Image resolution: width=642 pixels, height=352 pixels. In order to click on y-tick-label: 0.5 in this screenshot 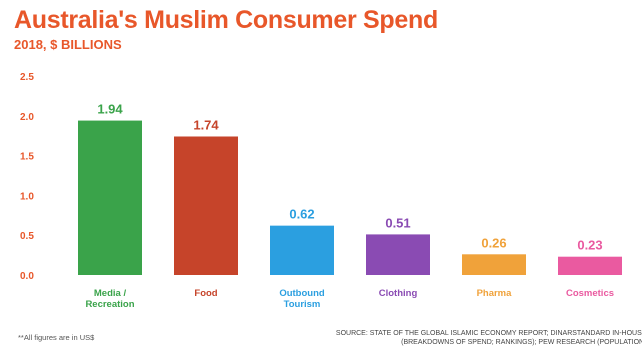, I will do `click(27, 236)`.